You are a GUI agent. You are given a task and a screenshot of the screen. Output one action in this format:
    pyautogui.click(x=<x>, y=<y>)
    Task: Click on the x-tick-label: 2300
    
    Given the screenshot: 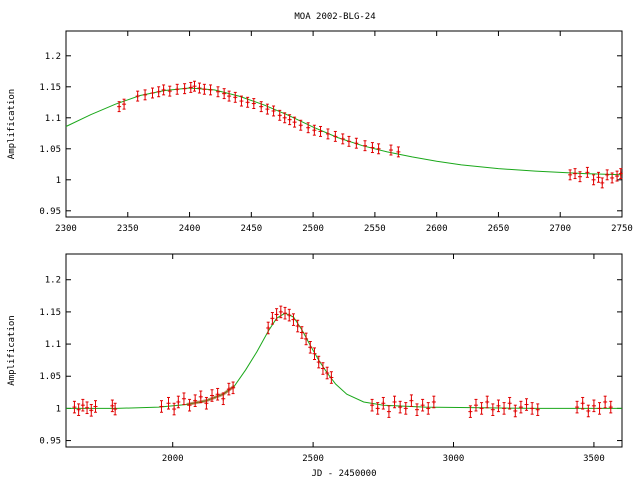 What is the action you would take?
    pyautogui.click(x=66, y=229)
    